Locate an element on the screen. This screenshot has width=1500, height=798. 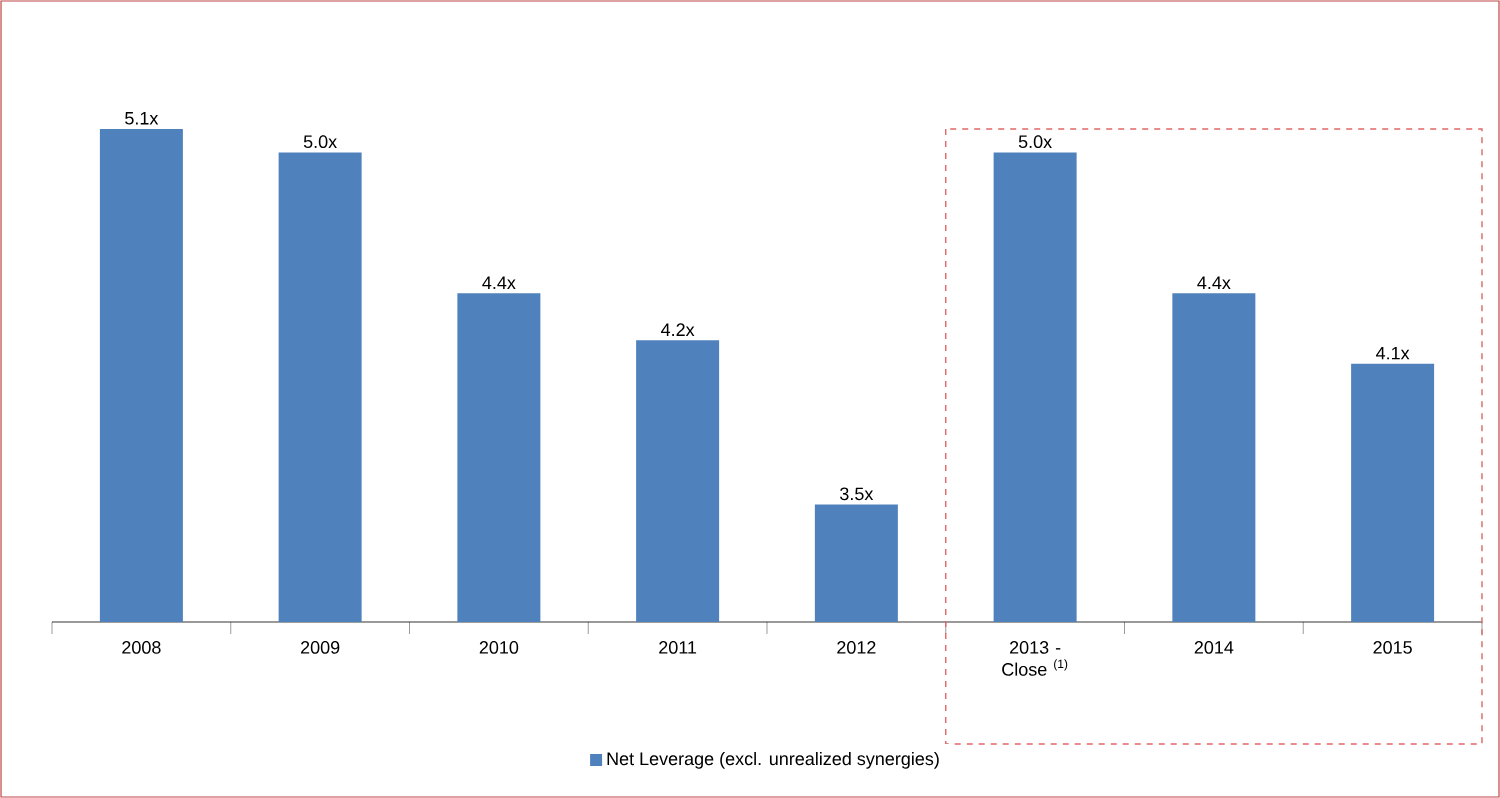
x-tick-label: 2010 is located at coordinates (499, 647).